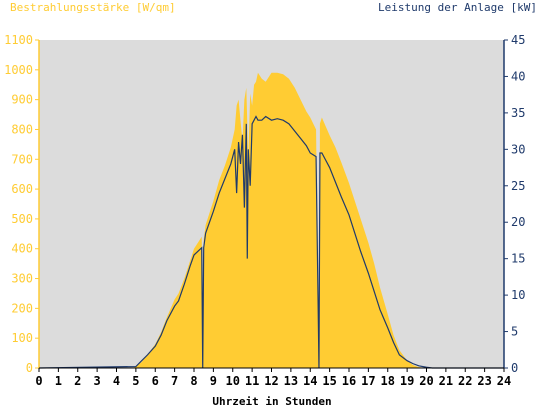 The image size is (544, 408). What do you see at coordinates (116, 381) in the screenshot?
I see `x-tick-label: 4` at bounding box center [116, 381].